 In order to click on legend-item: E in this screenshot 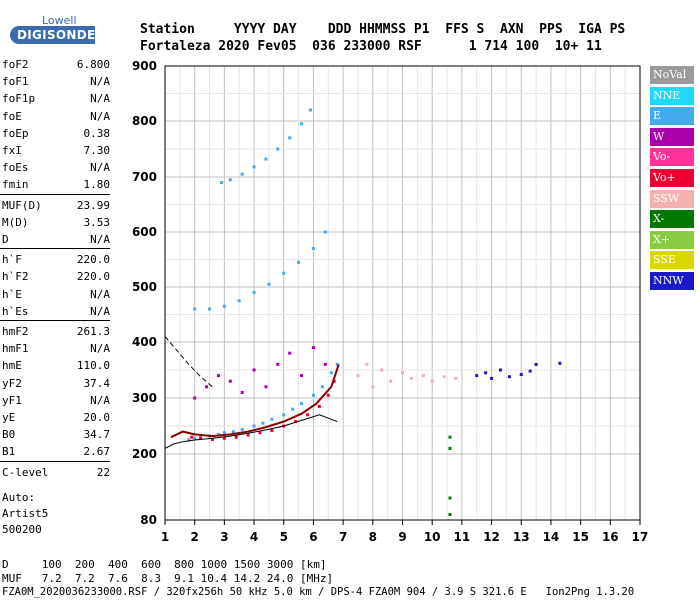, I will do `click(672, 116)`.